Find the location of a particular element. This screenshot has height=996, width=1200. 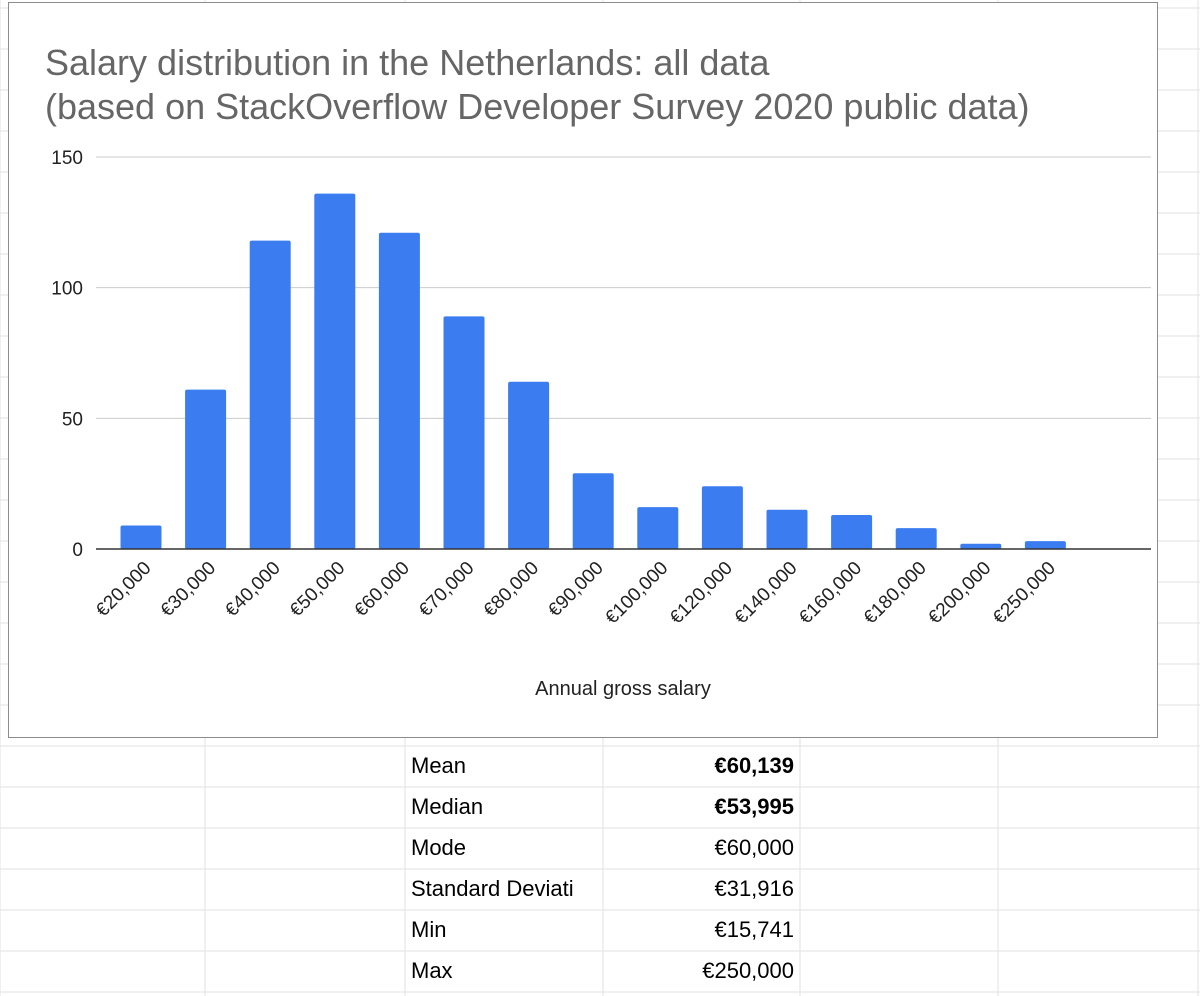

x-tick-label: €100,000 is located at coordinates (636, 593).